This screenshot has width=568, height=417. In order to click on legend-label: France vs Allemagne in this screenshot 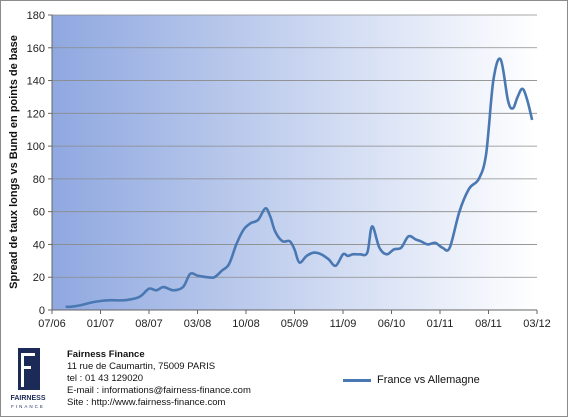, I will do `click(428, 380)`.